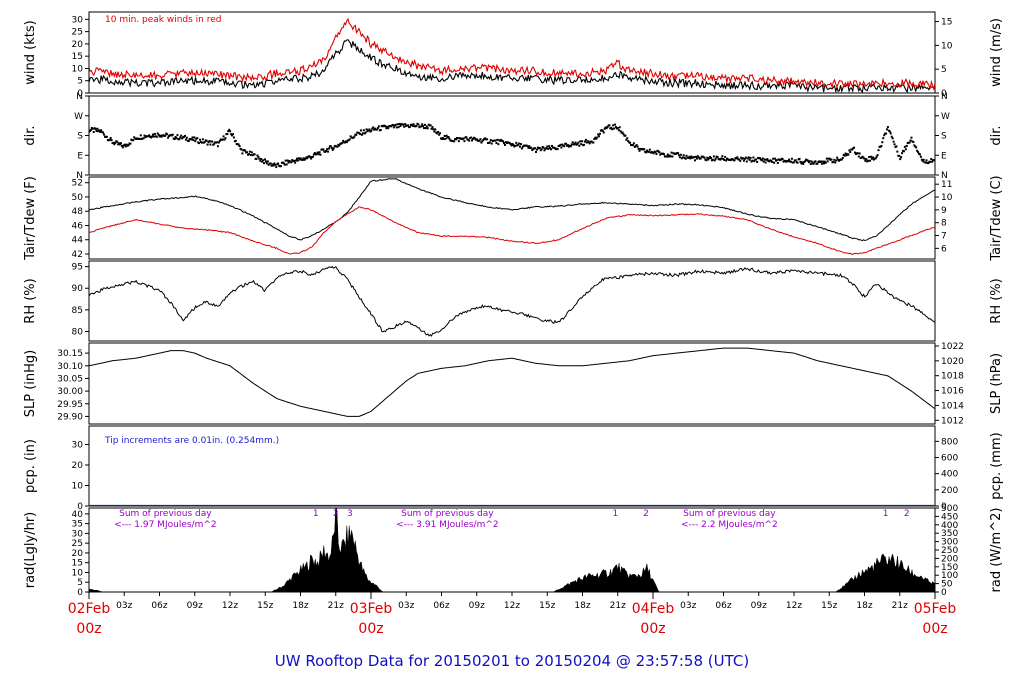 The height and width of the screenshot is (700, 1024). What do you see at coordinates (996, 135) in the screenshot?
I see `dir-ylabel-right: dir.` at bounding box center [996, 135].